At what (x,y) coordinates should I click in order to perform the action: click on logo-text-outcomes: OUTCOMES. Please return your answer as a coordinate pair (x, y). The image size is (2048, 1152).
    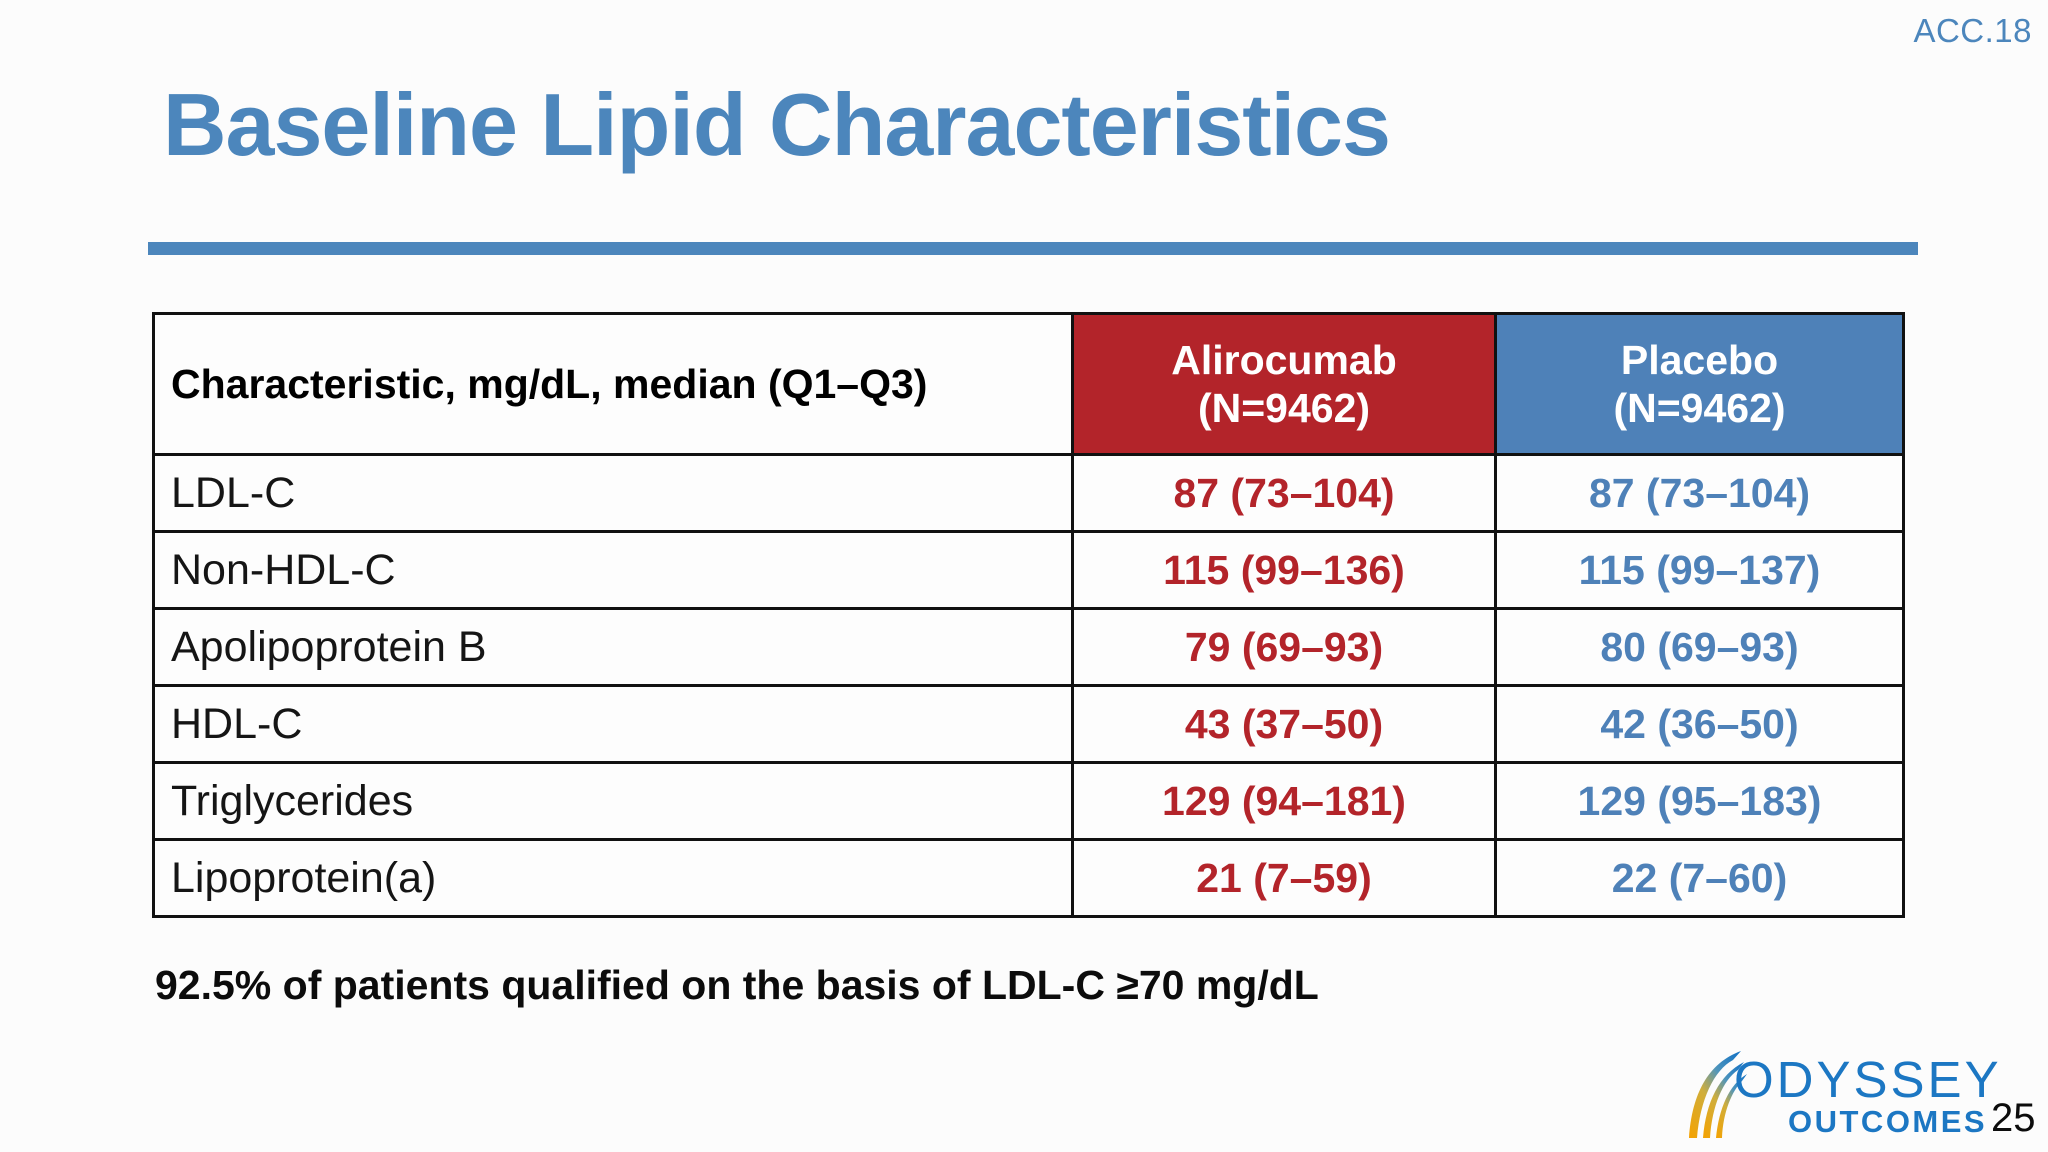
    Looking at the image, I should click on (1888, 1121).